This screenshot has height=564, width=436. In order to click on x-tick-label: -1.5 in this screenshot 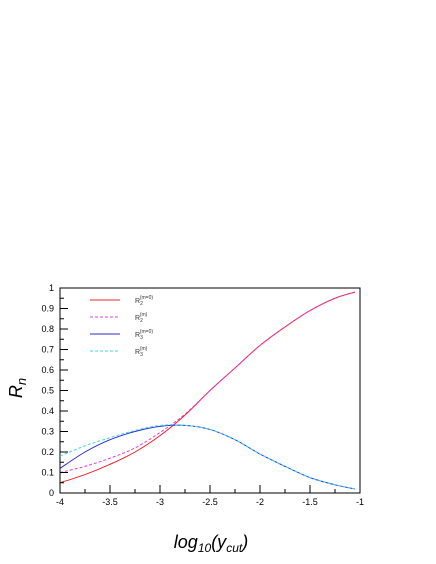, I will do `click(310, 502)`.